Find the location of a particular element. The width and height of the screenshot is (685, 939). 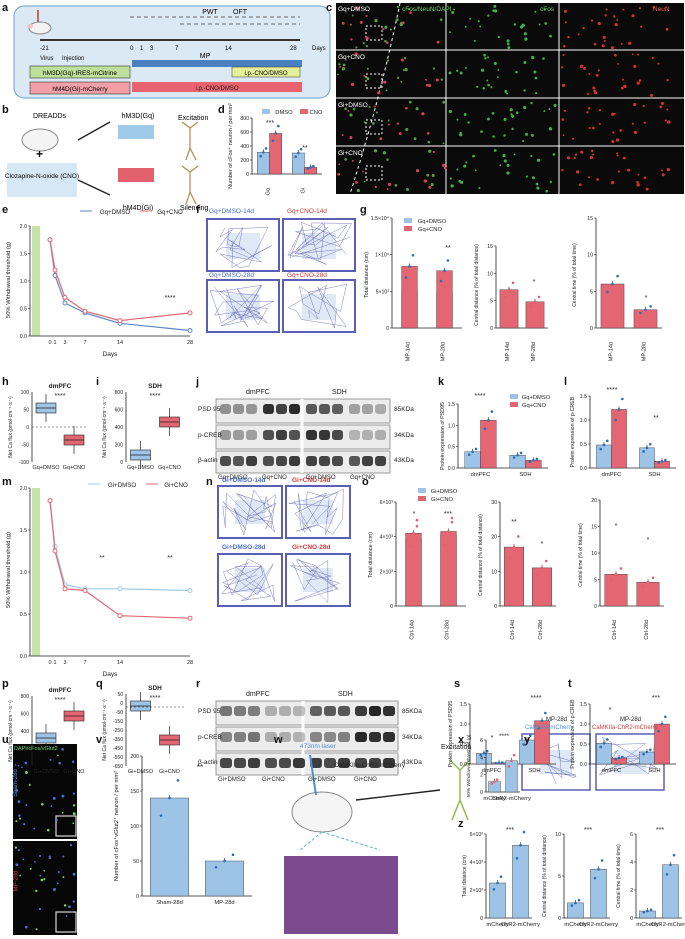

j-header-dmpfc: dmPFC is located at coordinates (258, 392).